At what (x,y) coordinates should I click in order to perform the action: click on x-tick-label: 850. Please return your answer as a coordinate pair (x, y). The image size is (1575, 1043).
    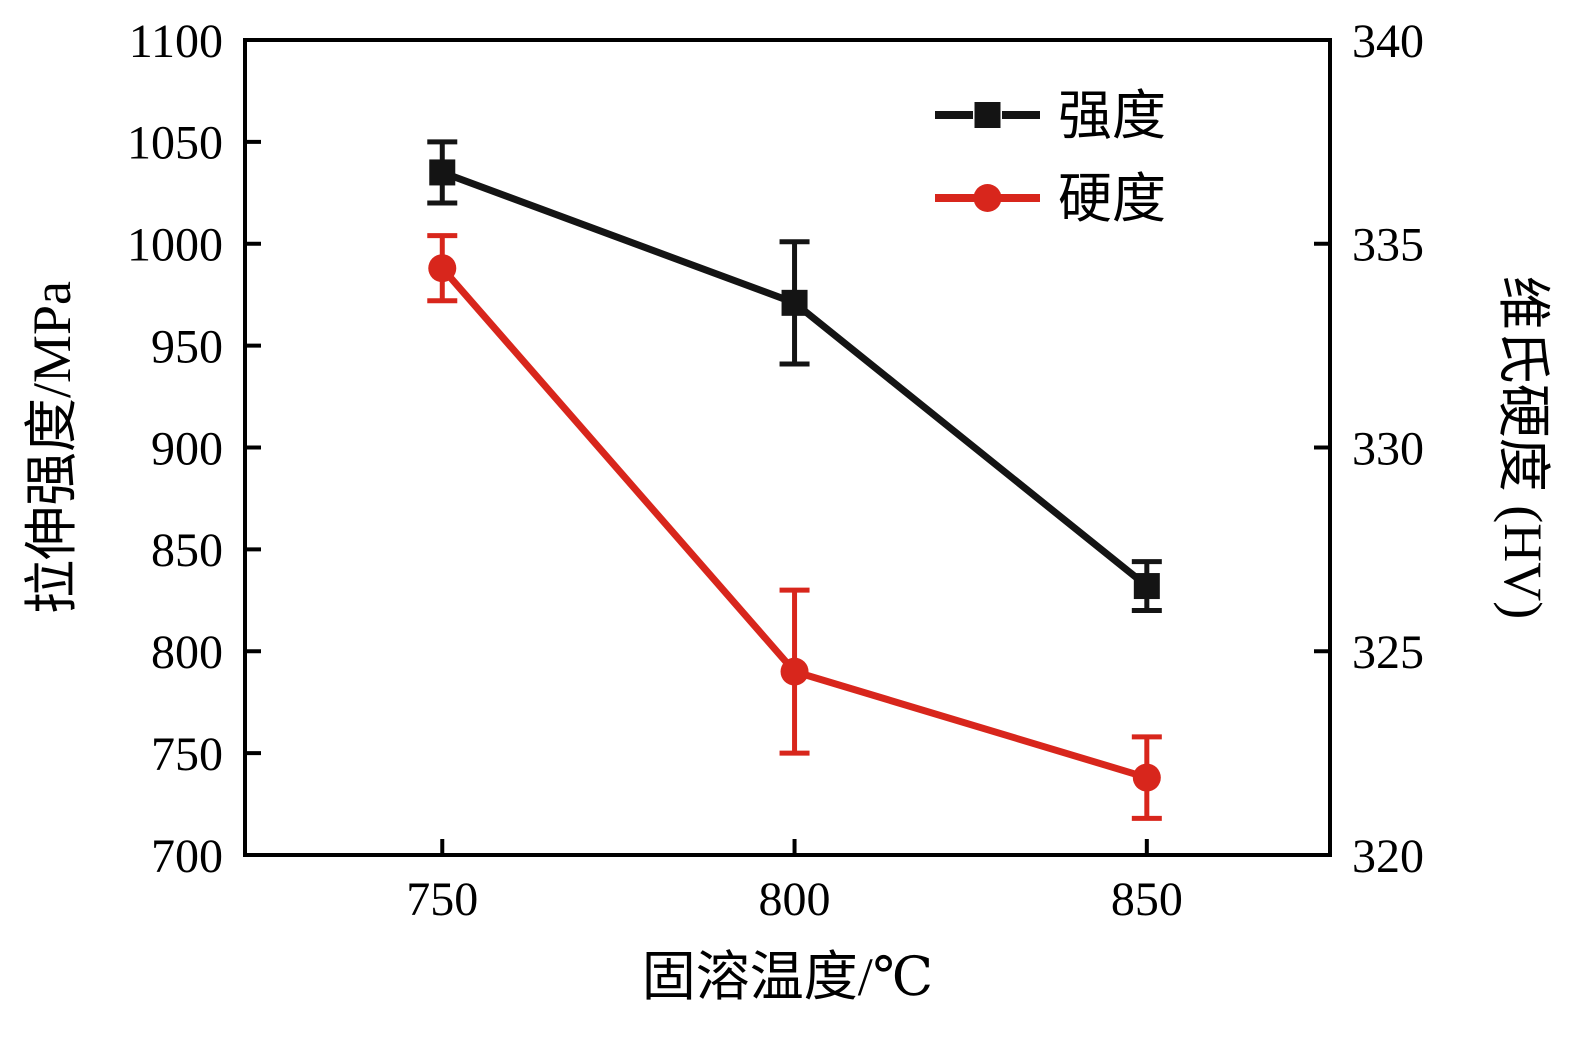
    Looking at the image, I should click on (1147, 899).